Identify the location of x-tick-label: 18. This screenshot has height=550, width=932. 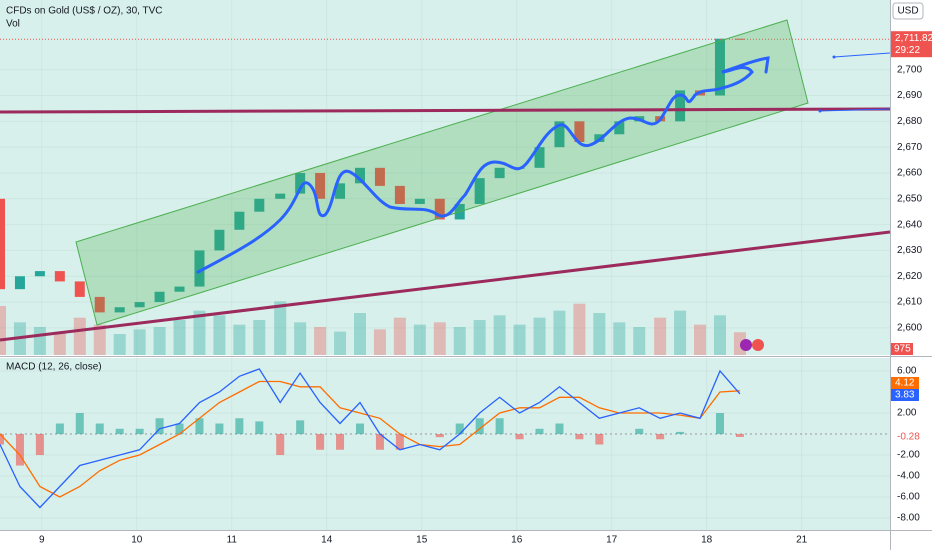
(707, 540).